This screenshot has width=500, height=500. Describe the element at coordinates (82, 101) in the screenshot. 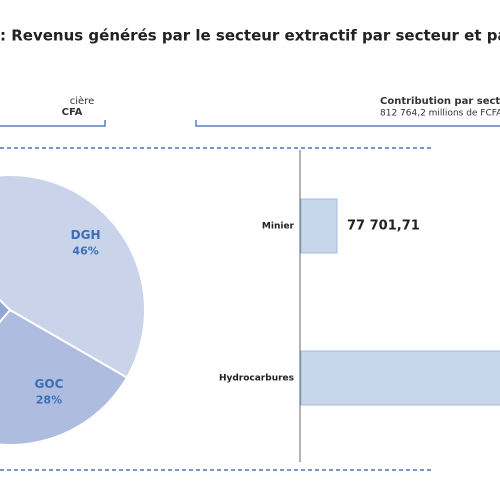

I see `left-header: cière` at that location.